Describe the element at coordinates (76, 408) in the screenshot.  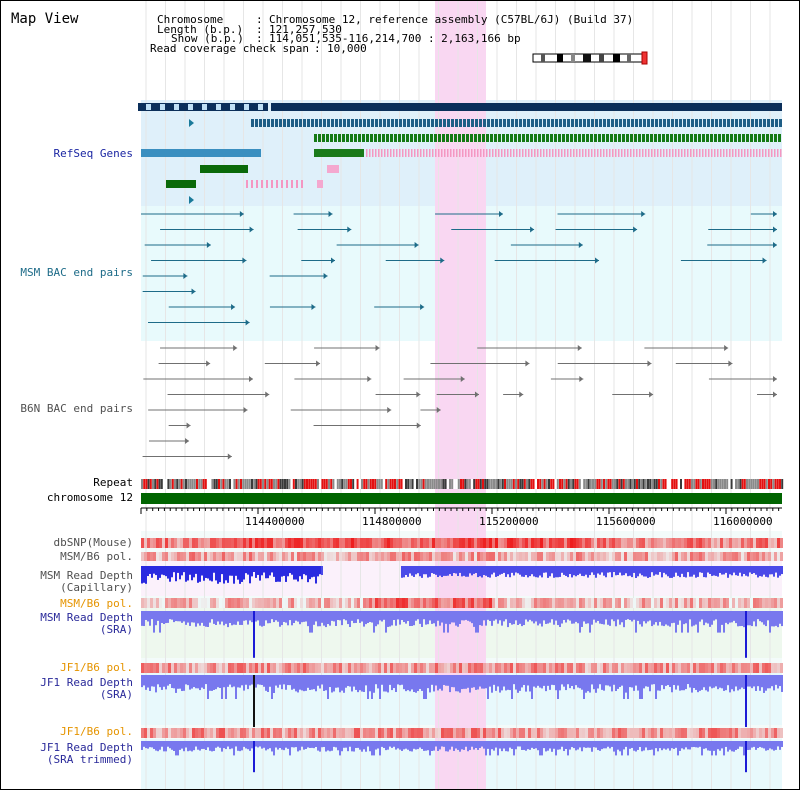
I see `track-label-b6n-bac-end-pairs: B6N BAC end pairs` at that location.